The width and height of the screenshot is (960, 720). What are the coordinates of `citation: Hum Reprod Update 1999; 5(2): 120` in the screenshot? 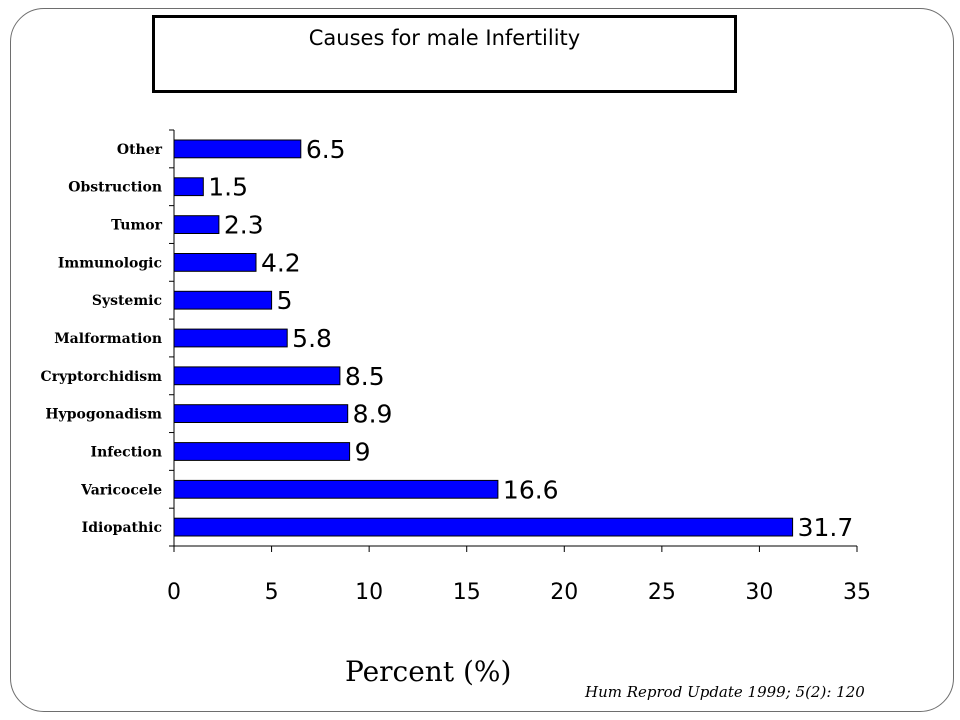 It's located at (725, 692).